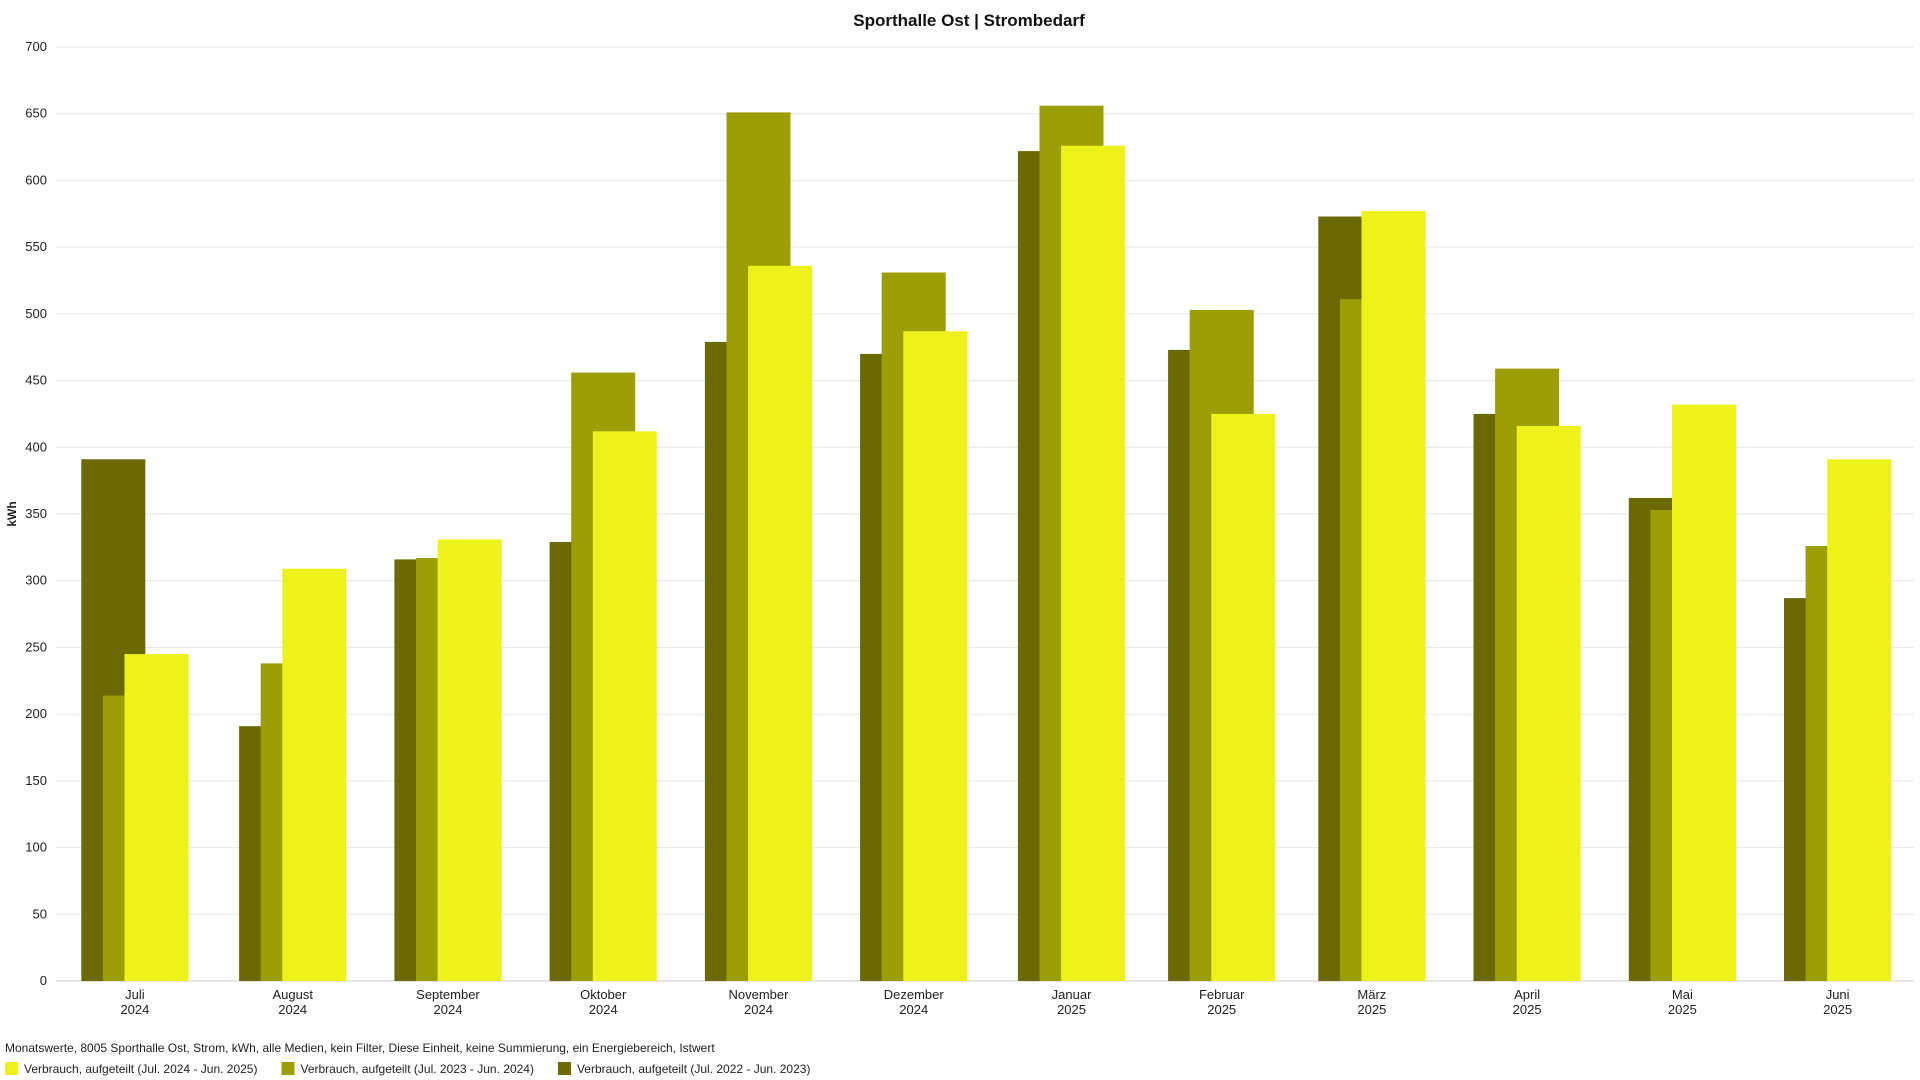  What do you see at coordinates (1371, 994) in the screenshot?
I see `x-tick-label-month: März` at bounding box center [1371, 994].